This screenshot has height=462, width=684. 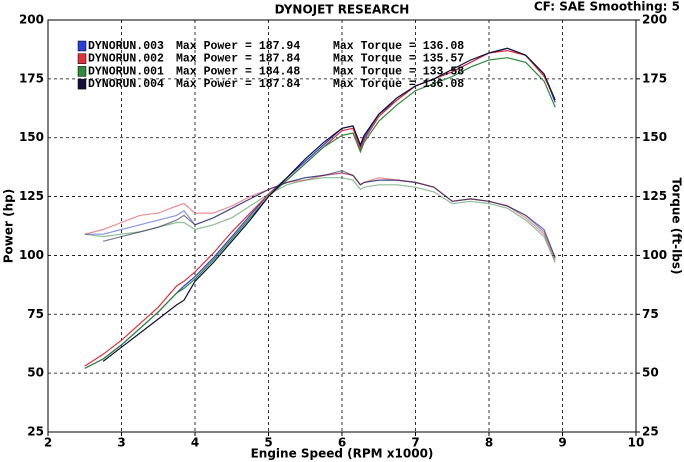 I want to click on y-tick-label: 150, so click(x=31, y=137).